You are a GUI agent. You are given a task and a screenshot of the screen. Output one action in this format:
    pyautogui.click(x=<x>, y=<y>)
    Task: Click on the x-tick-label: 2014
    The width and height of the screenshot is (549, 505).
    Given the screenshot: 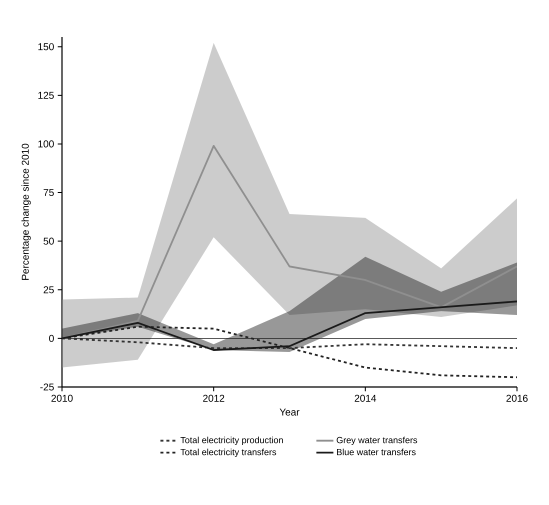 What is the action you would take?
    pyautogui.click(x=365, y=398)
    